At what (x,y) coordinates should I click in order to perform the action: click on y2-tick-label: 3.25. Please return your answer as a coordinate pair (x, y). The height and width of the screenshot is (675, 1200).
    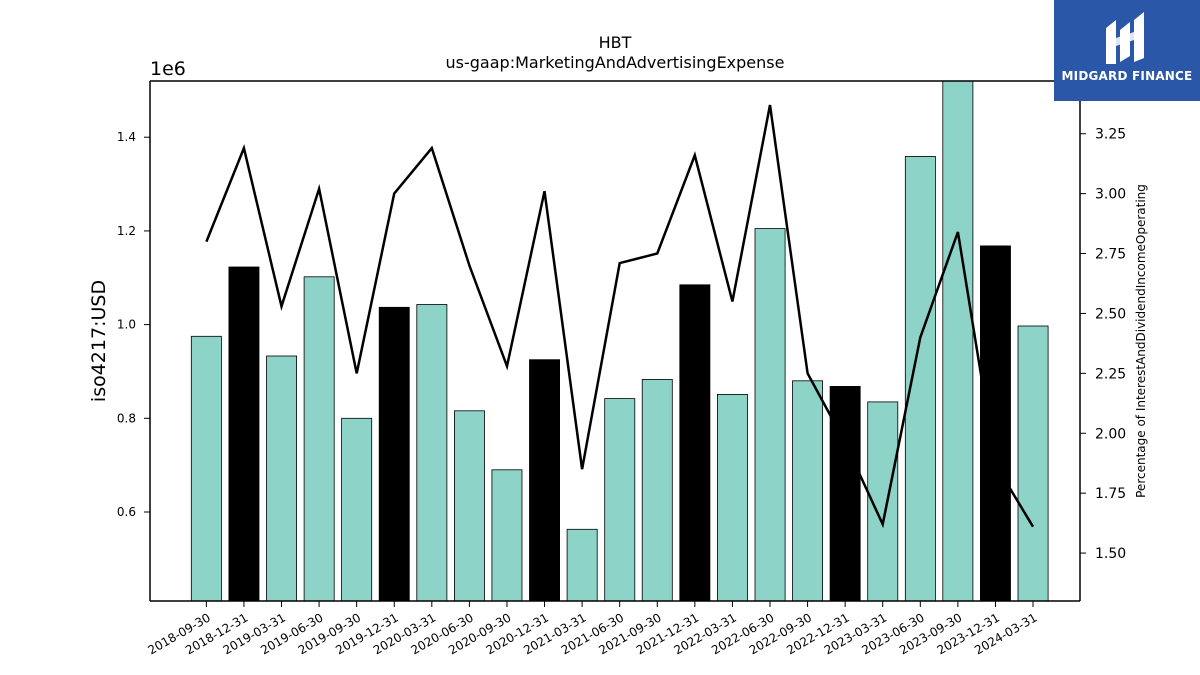
    Looking at the image, I should click on (1110, 135).